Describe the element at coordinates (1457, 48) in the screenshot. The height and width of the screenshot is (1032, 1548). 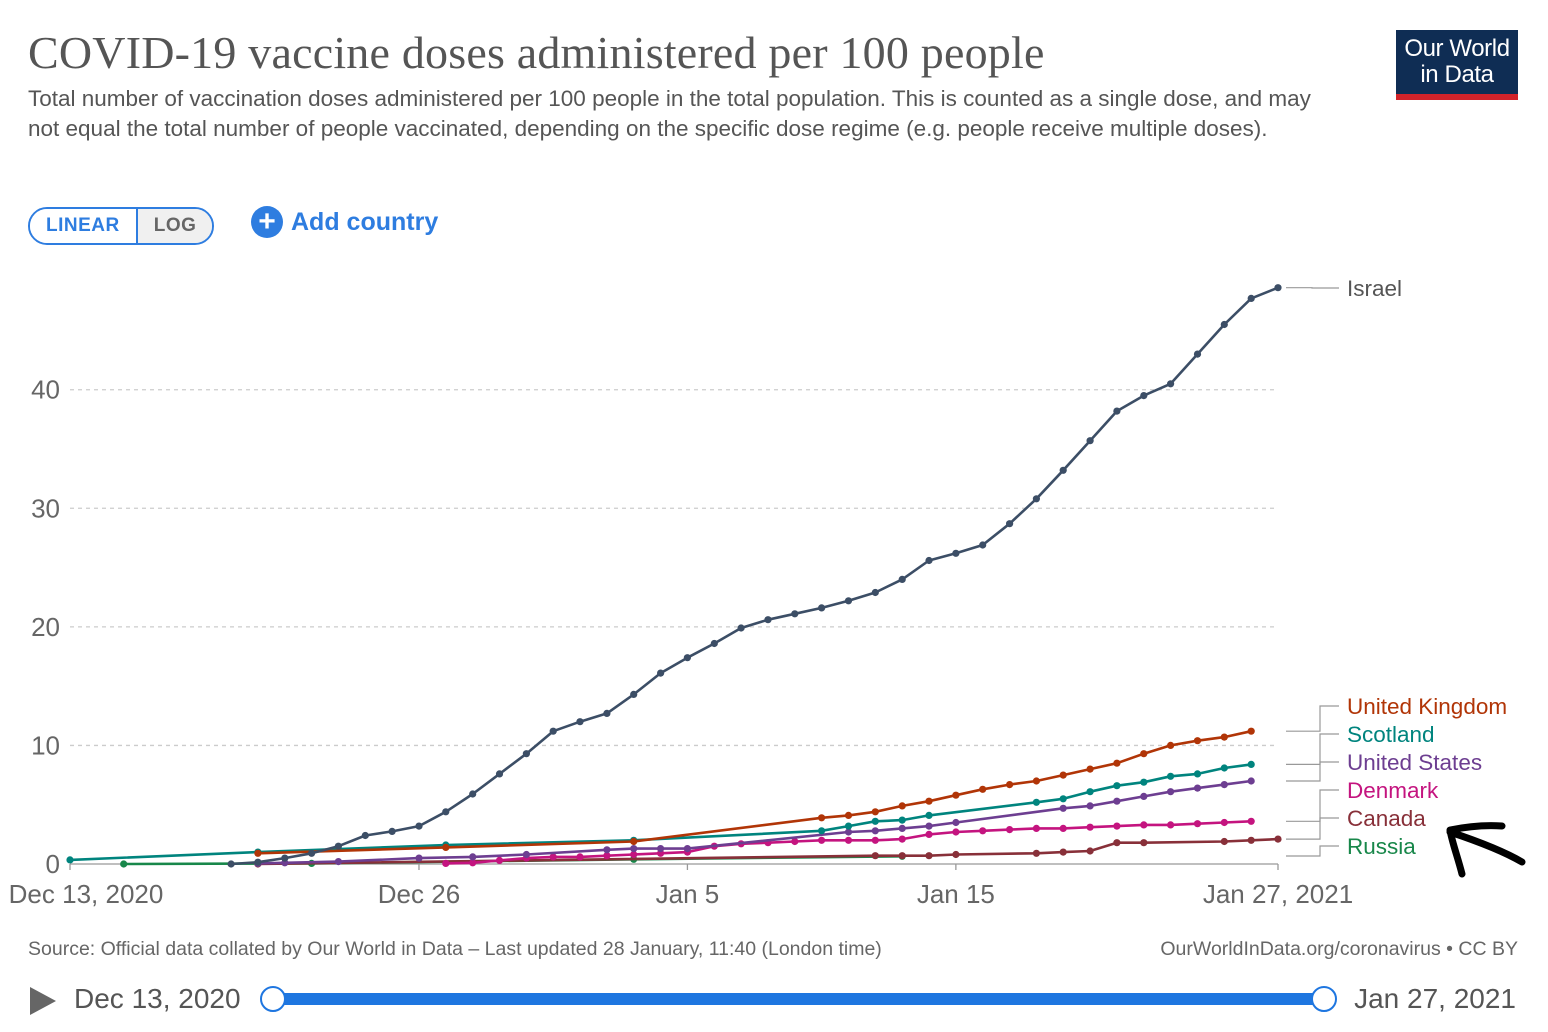
I see `logo-line-1: Our World` at that location.